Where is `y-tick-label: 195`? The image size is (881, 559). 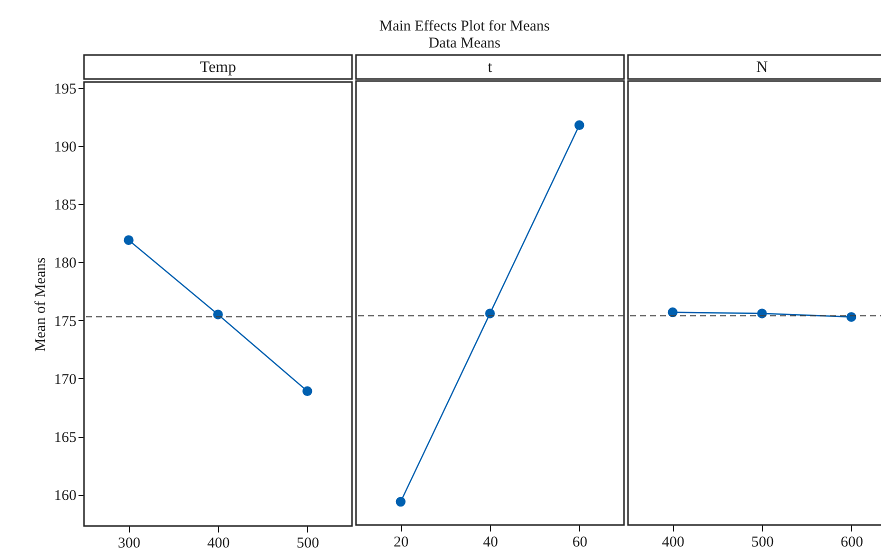
y-tick-label: 195 is located at coordinates (65, 89).